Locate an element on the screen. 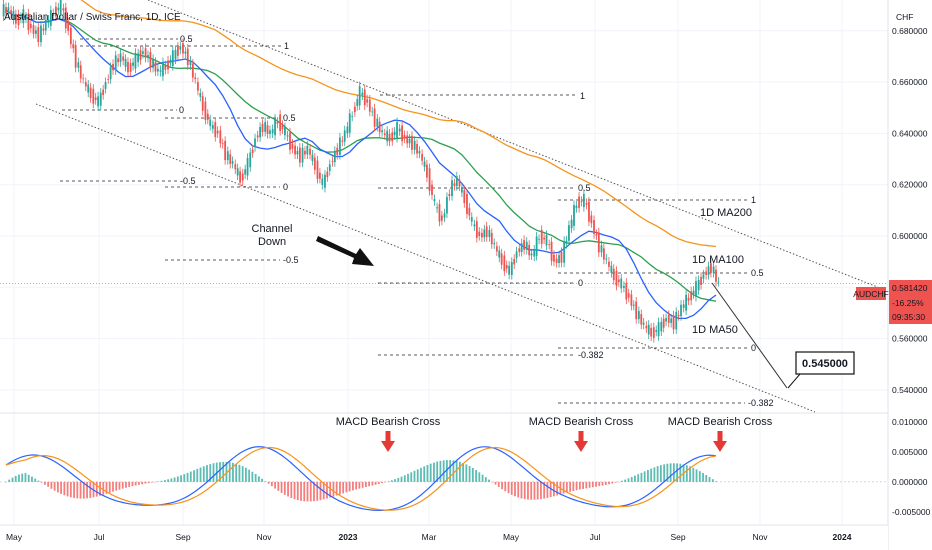 The height and width of the screenshot is (550, 932). fib-level-label: 0.5 is located at coordinates (289, 118).